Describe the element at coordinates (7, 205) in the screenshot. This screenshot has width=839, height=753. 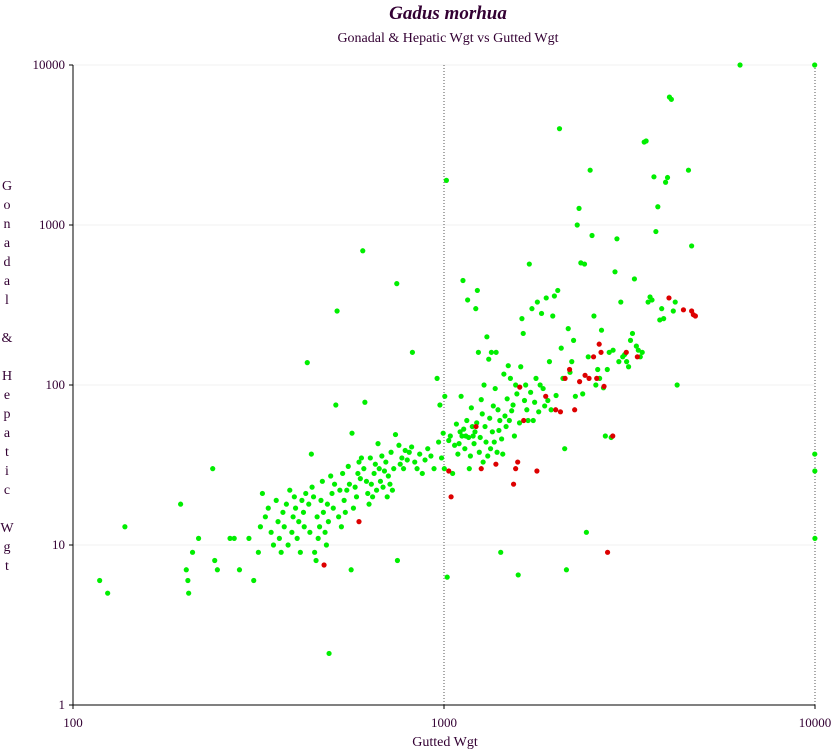
I see `y-axis-label-char: o` at that location.